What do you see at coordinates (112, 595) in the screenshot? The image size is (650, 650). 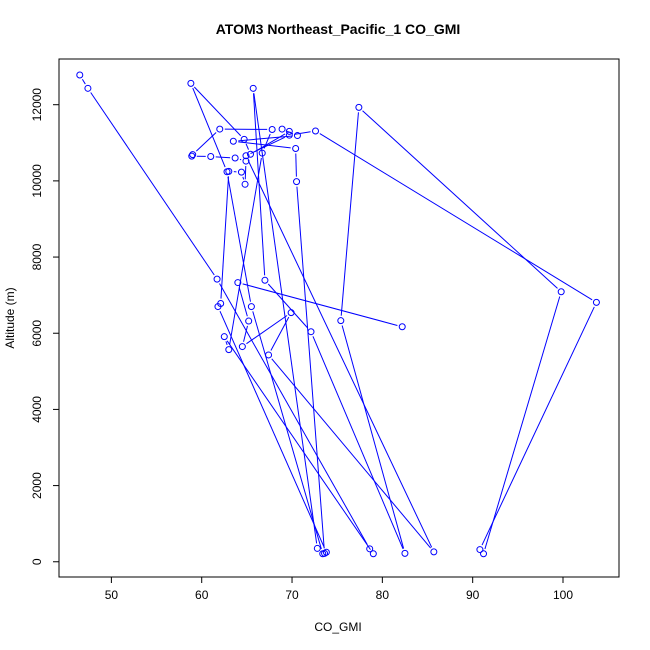 I see `x-tick-label: 50` at bounding box center [112, 595].